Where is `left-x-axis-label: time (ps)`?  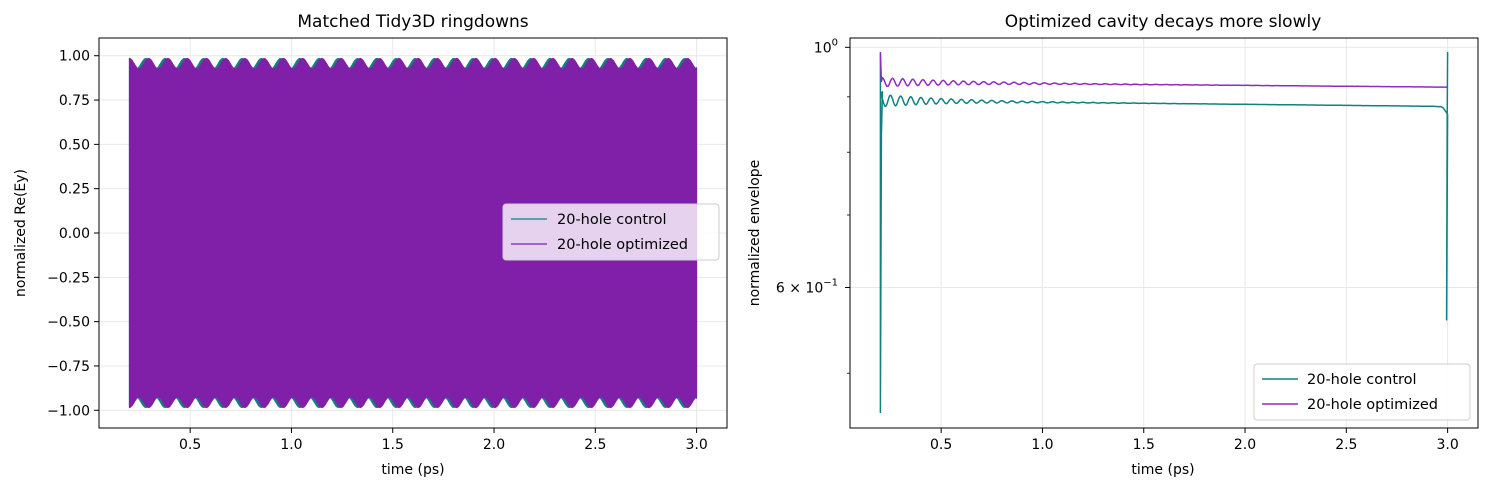
left-x-axis-label: time (ps) is located at coordinates (412, 470).